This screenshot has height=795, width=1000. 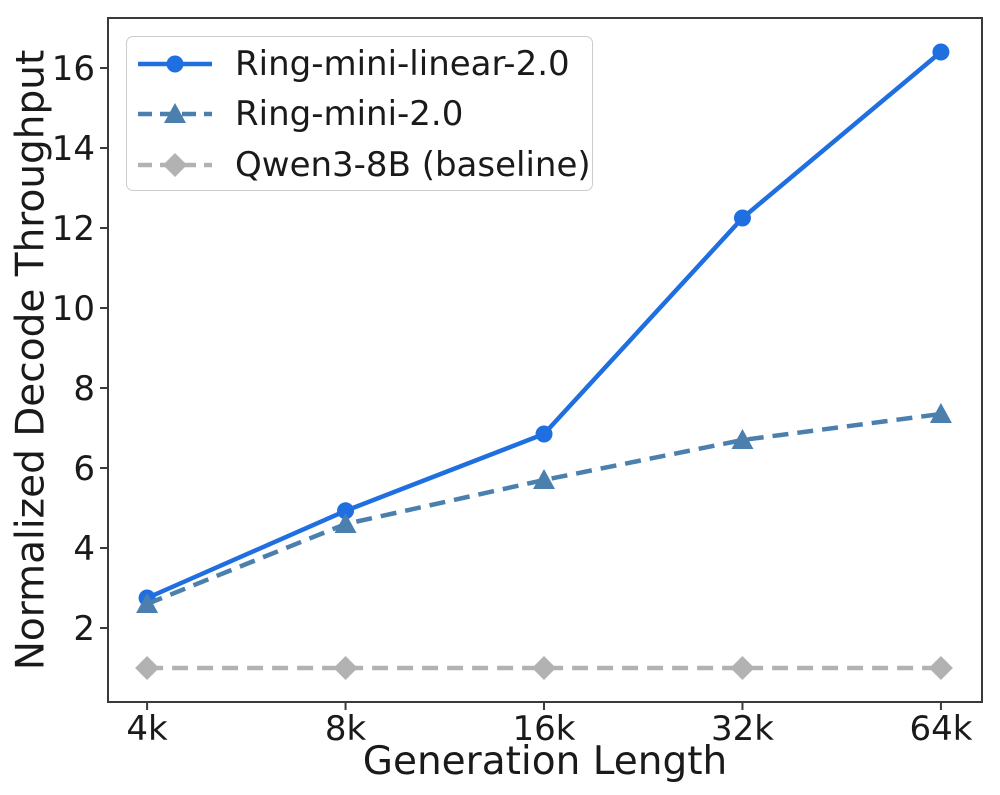 I want to click on legend-label: Ring-mini-linear-2.0, so click(x=402, y=64).